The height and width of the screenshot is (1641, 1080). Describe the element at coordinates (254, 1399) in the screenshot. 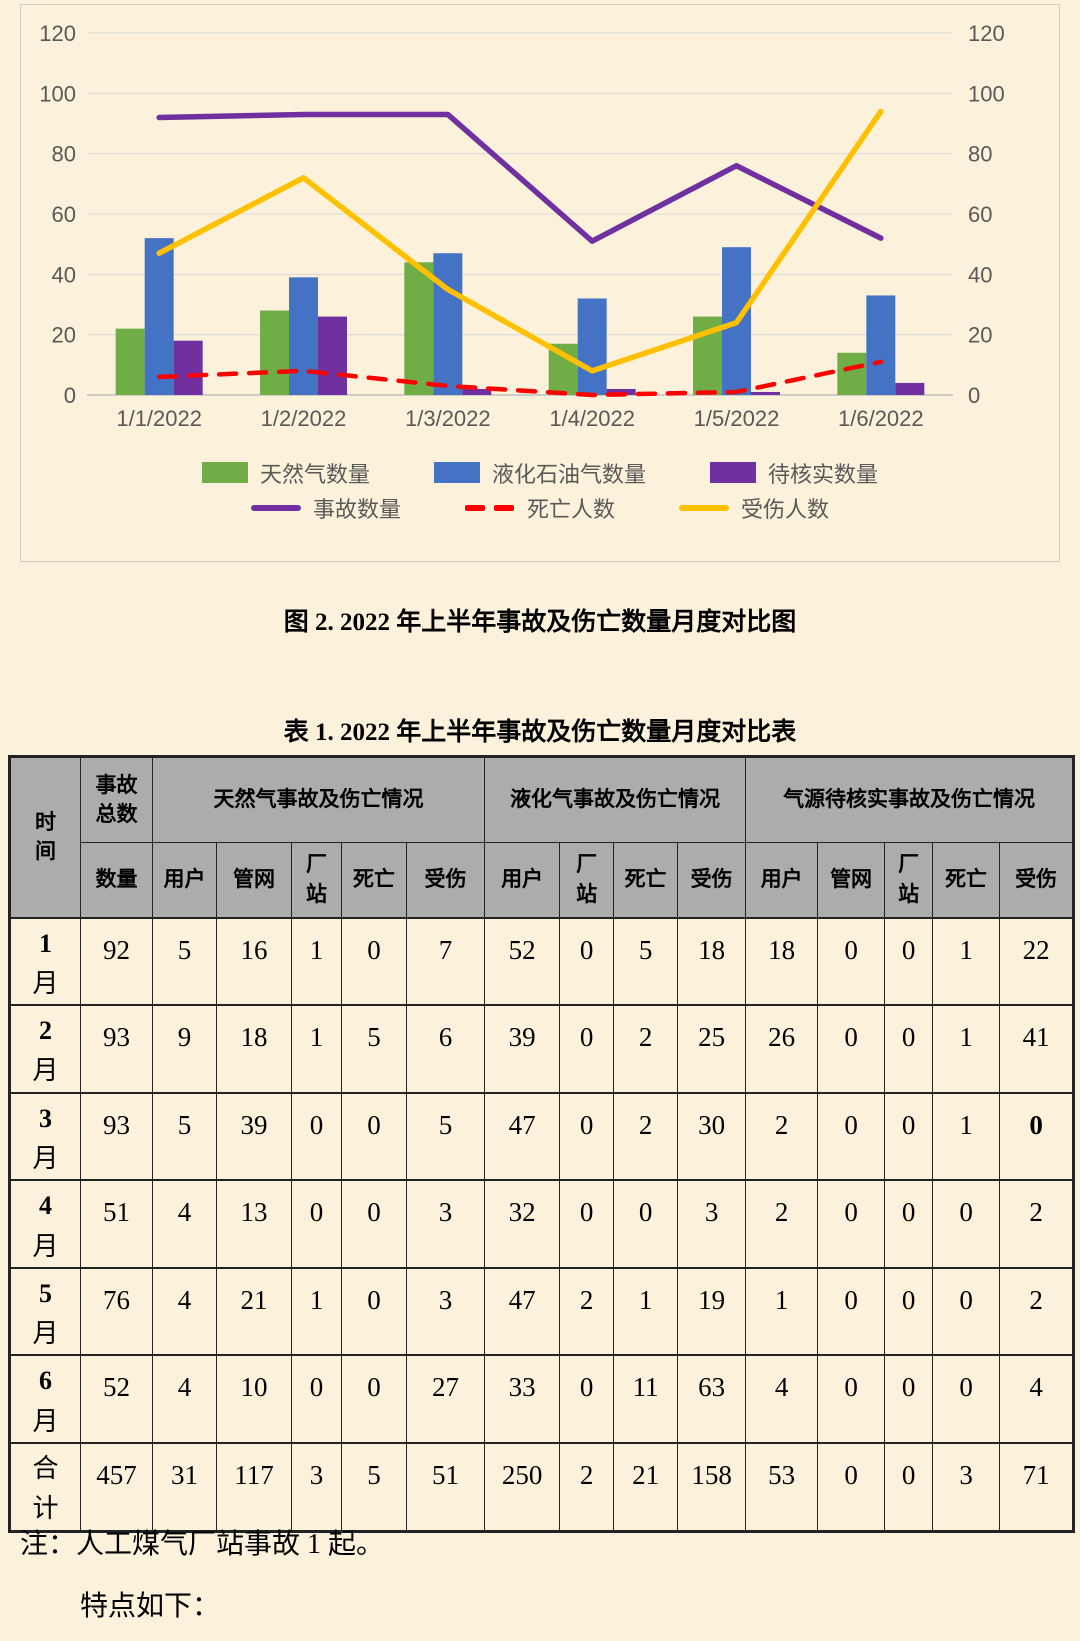

I see `data-cell: 10` at that location.